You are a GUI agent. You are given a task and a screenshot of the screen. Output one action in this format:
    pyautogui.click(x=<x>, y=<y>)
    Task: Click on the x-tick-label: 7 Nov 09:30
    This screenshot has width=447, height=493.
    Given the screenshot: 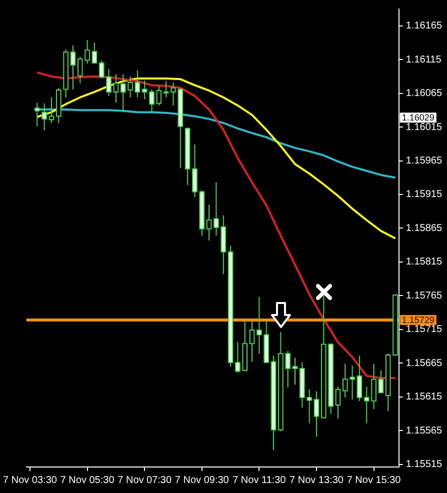 What is the action you would take?
    pyautogui.click(x=202, y=480)
    